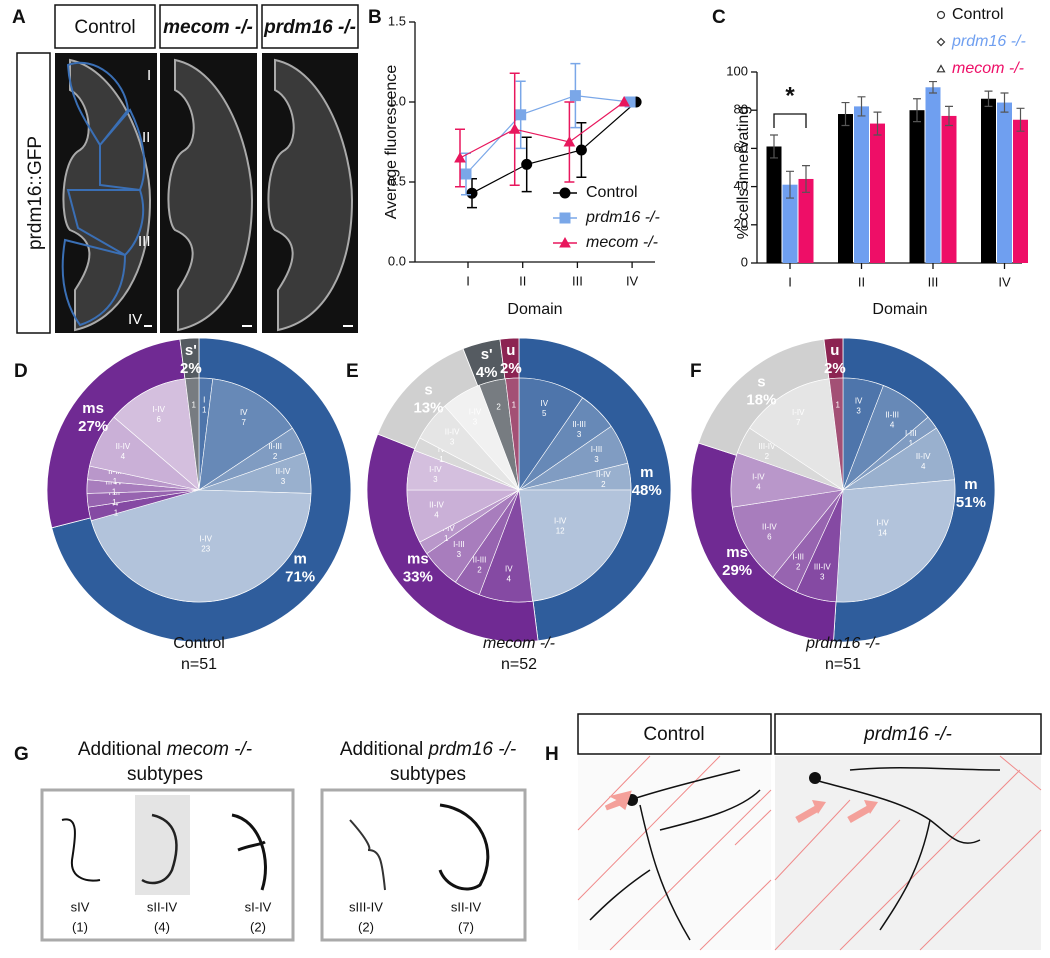  What do you see at coordinates (210, 749) in the screenshot?
I see `title-part: mecom -/-` at bounding box center [210, 749].